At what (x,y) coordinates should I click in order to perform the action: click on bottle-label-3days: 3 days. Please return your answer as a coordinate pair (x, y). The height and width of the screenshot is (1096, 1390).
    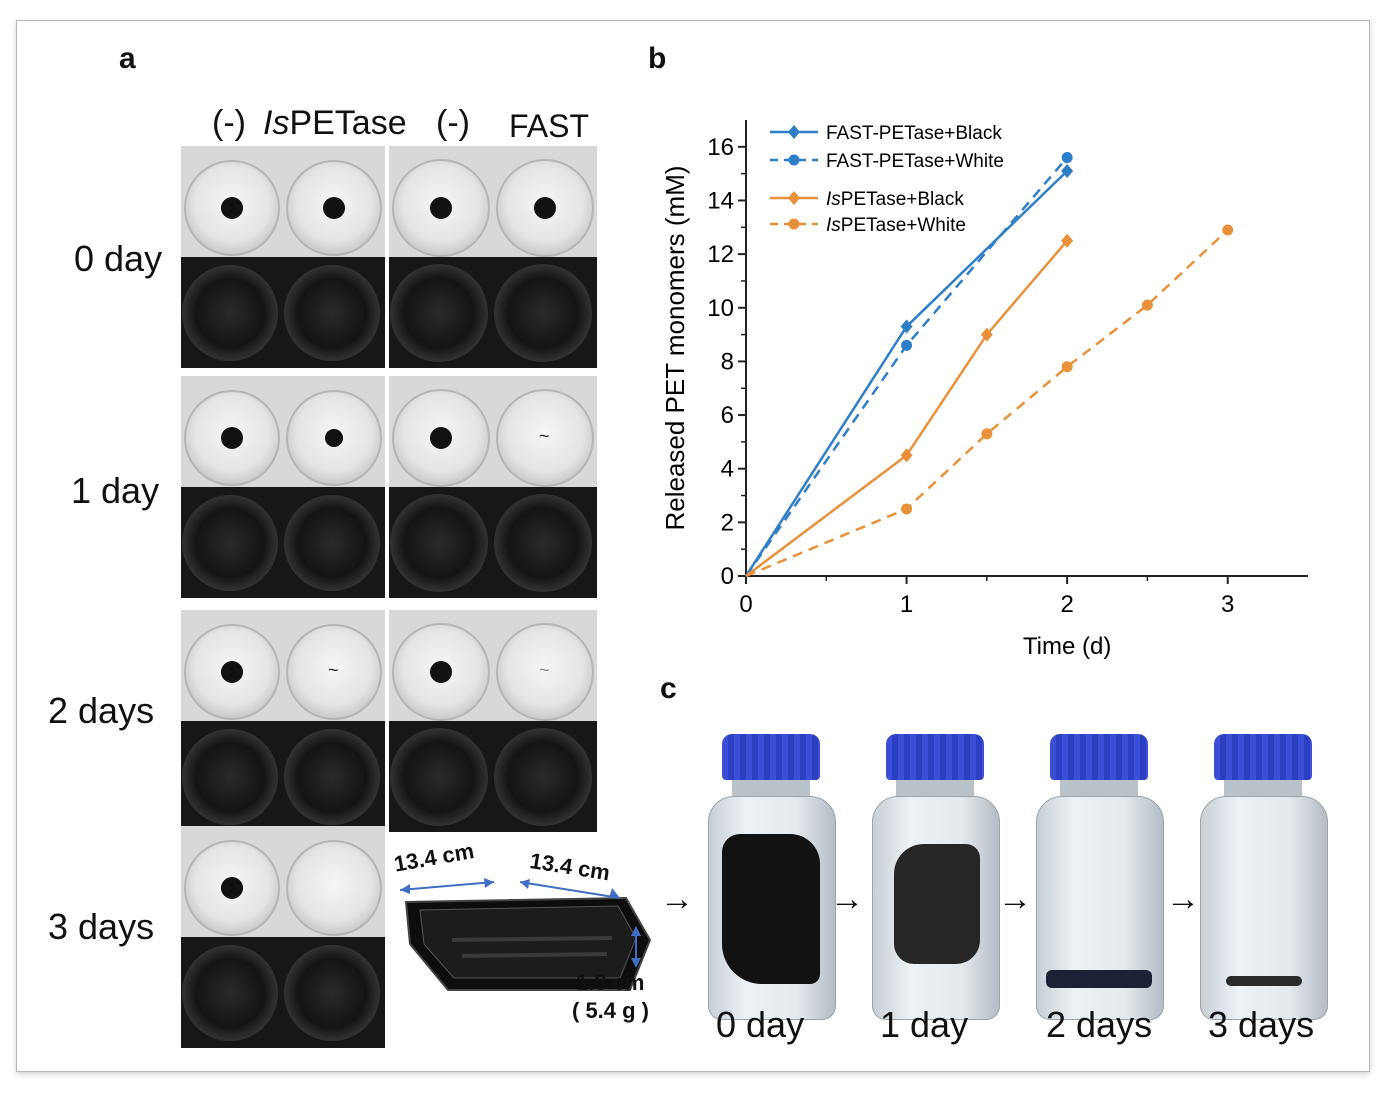
    Looking at the image, I should click on (1261, 1024).